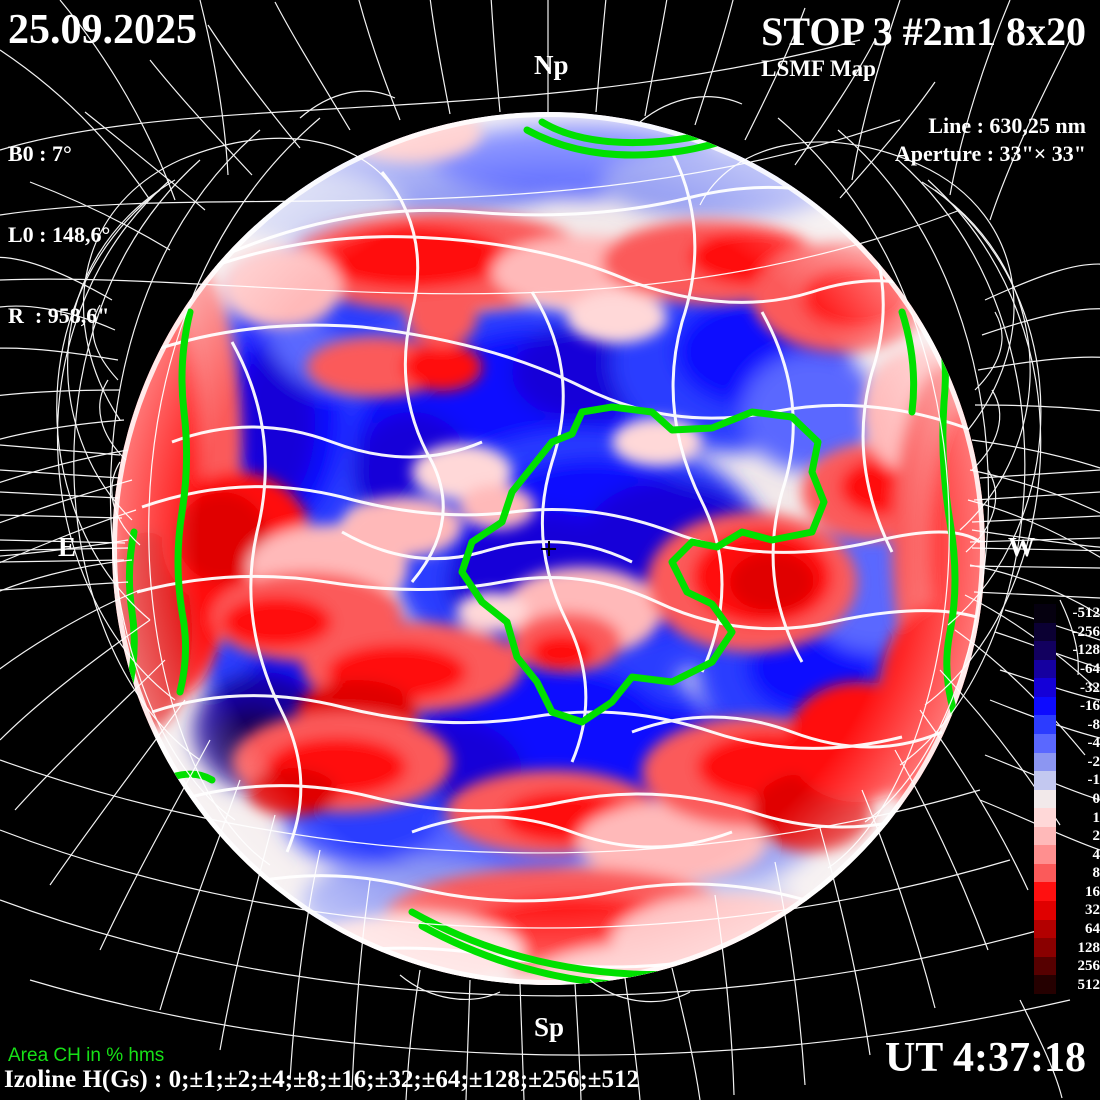 The width and height of the screenshot is (1100, 1100). What do you see at coordinates (1092, 891) in the screenshot?
I see `colorbar-tick-label: 16` at bounding box center [1092, 891].